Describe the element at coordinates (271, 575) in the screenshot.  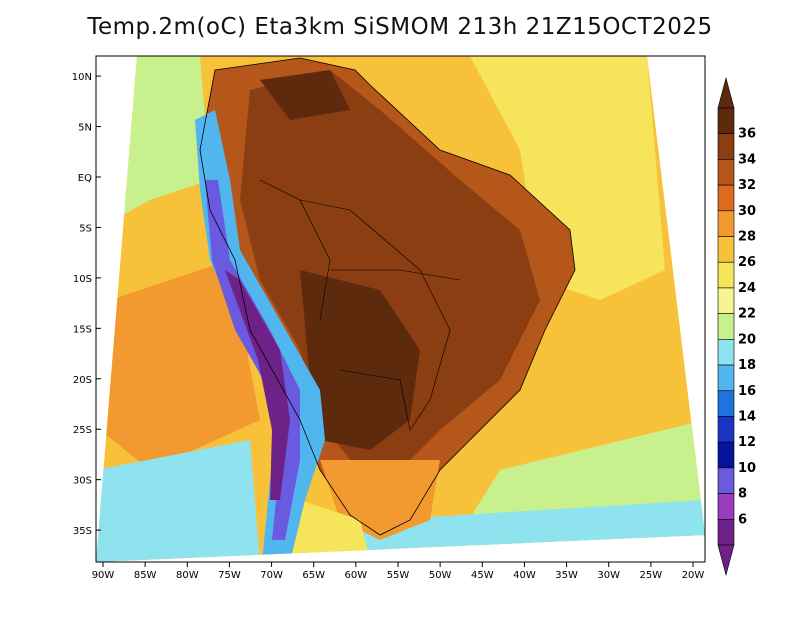
I see `lon-tick-label: 70W` at that location.